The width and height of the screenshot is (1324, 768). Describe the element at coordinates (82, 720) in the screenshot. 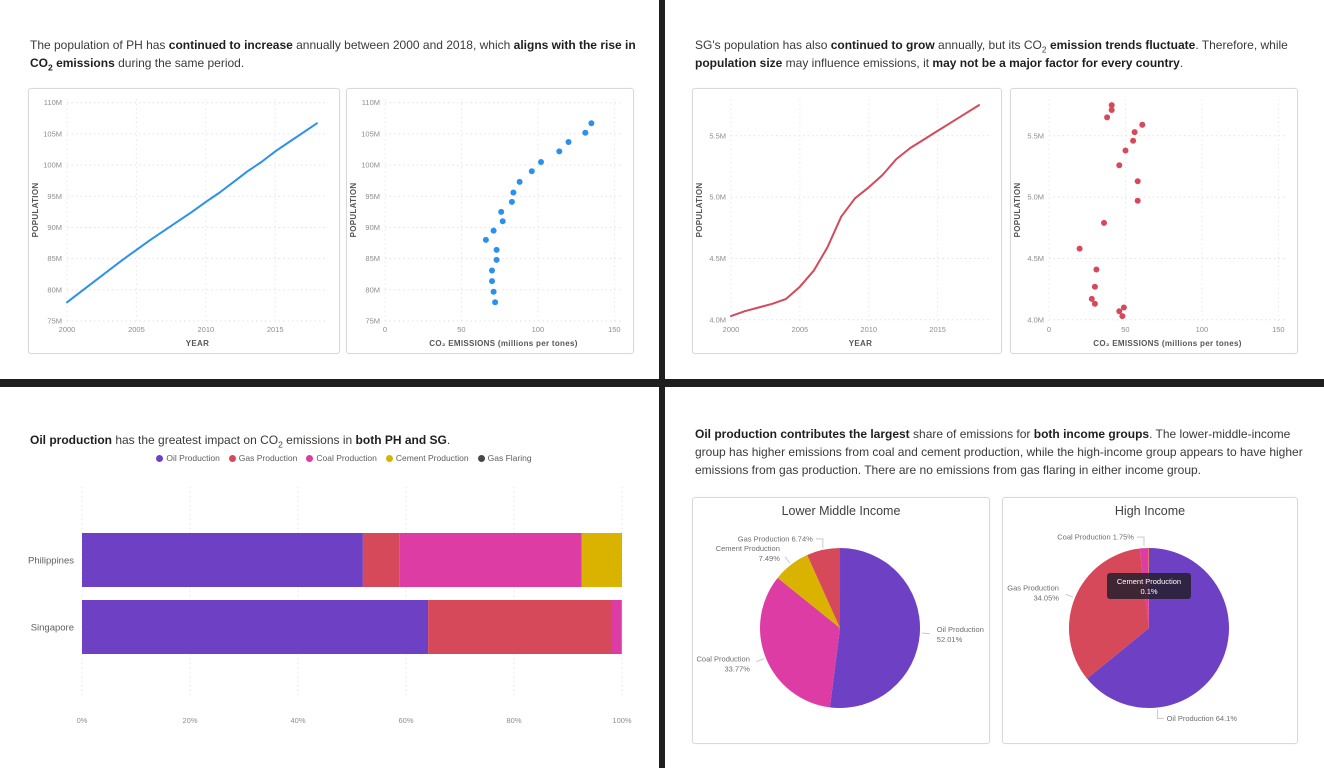

I see `svg-text: 0%` at that location.